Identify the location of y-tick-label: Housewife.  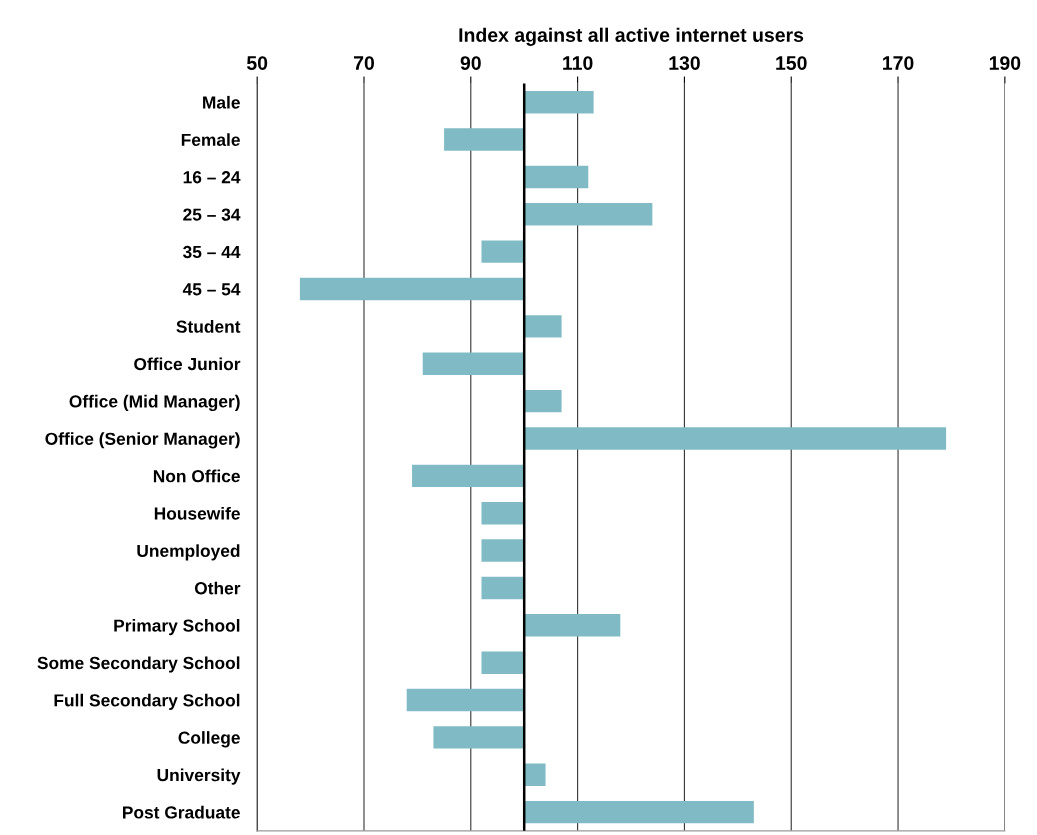
(197, 513).